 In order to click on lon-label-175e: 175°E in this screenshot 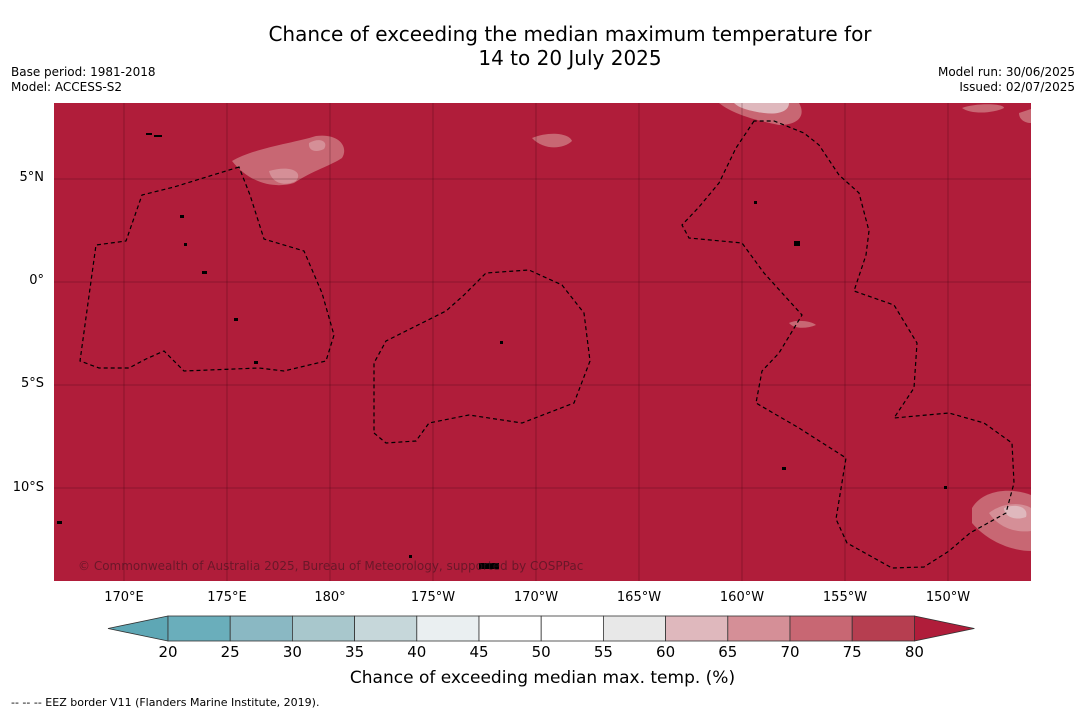, I will do `click(227, 597)`.